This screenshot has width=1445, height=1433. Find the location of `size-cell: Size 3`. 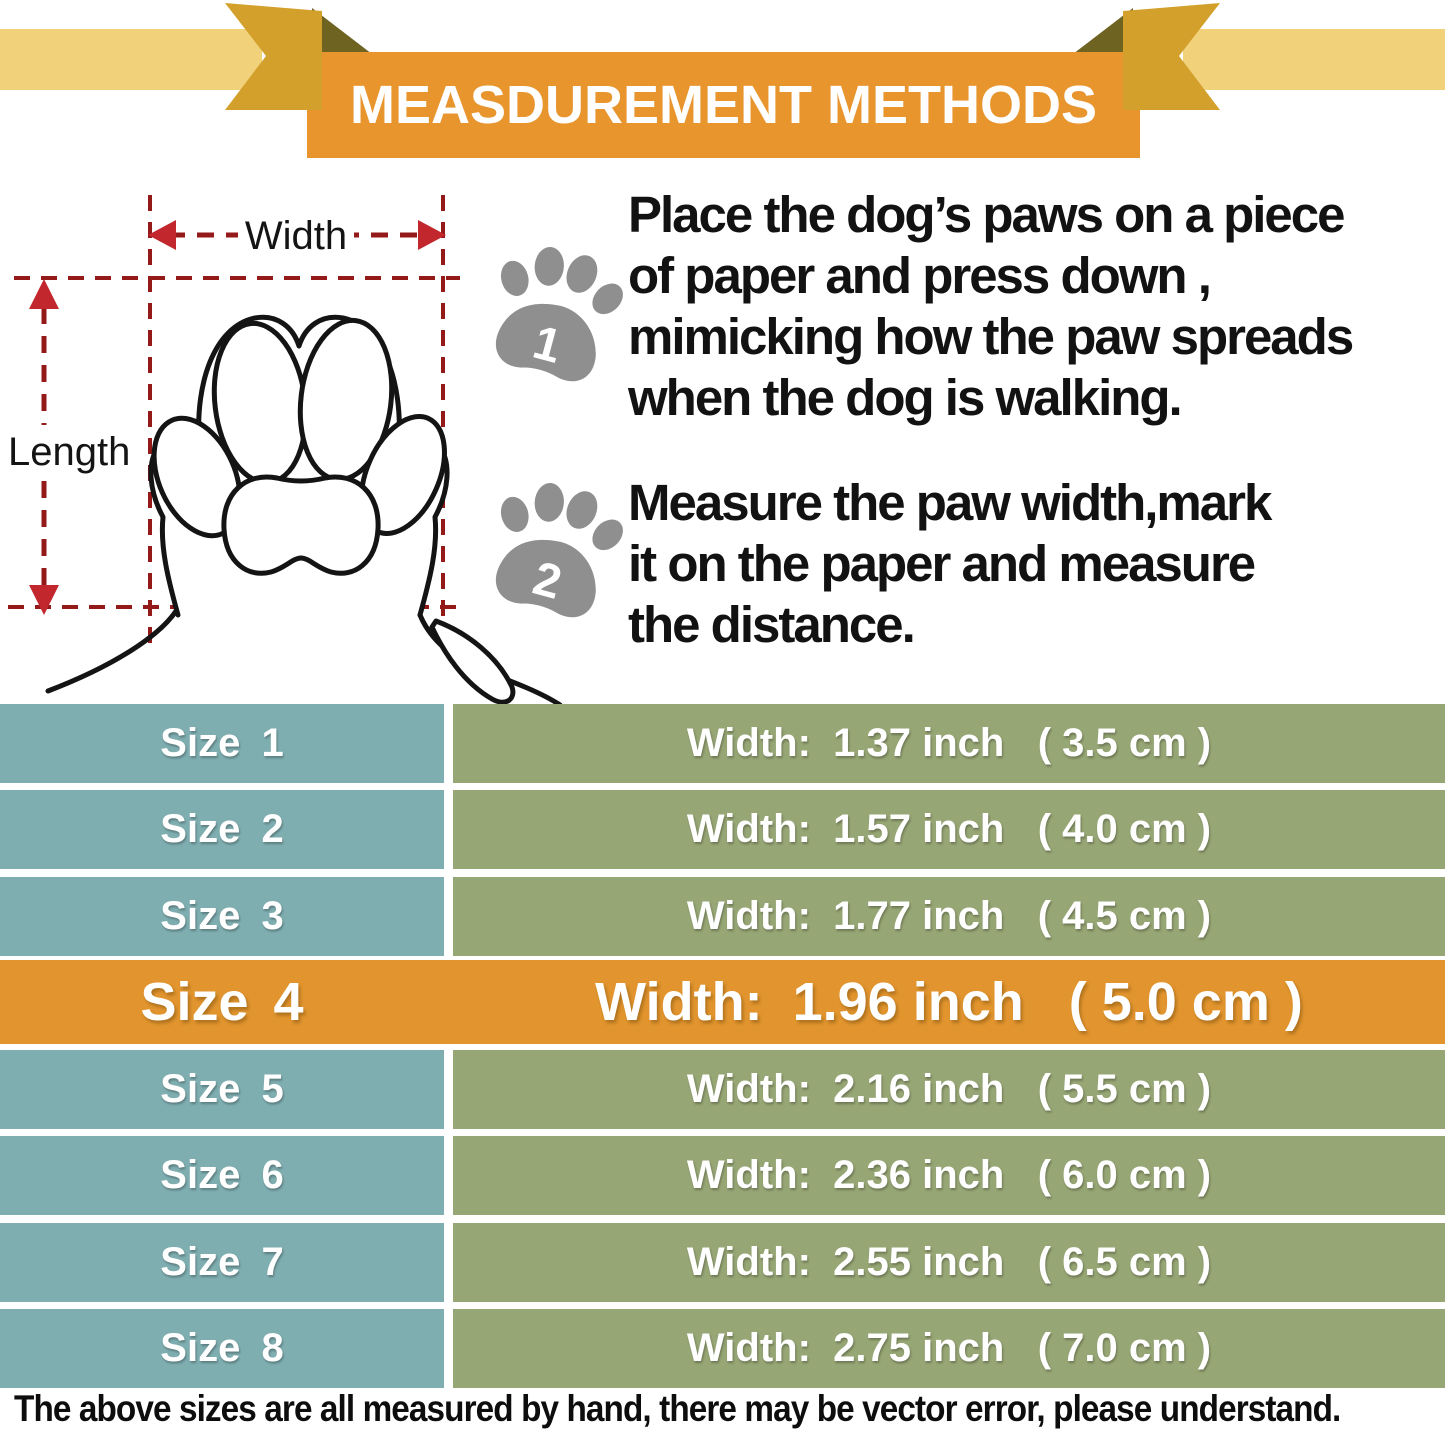

size-cell: Size 3 is located at coordinates (222, 916).